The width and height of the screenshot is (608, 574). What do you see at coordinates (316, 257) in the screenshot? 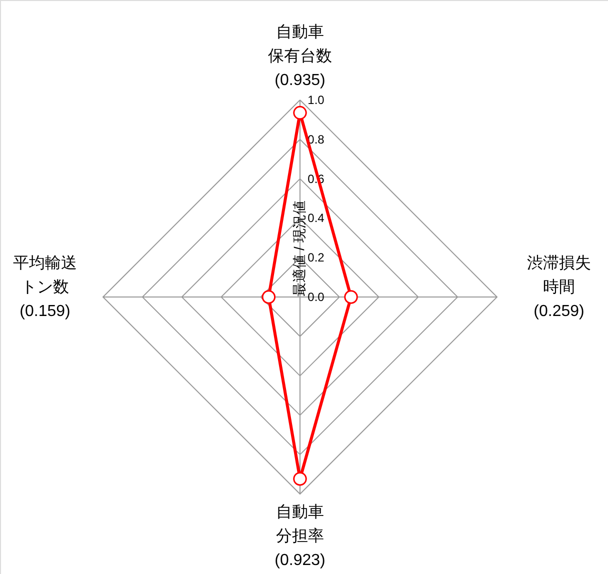
I see `y-tick-label: 0.2` at bounding box center [316, 257].